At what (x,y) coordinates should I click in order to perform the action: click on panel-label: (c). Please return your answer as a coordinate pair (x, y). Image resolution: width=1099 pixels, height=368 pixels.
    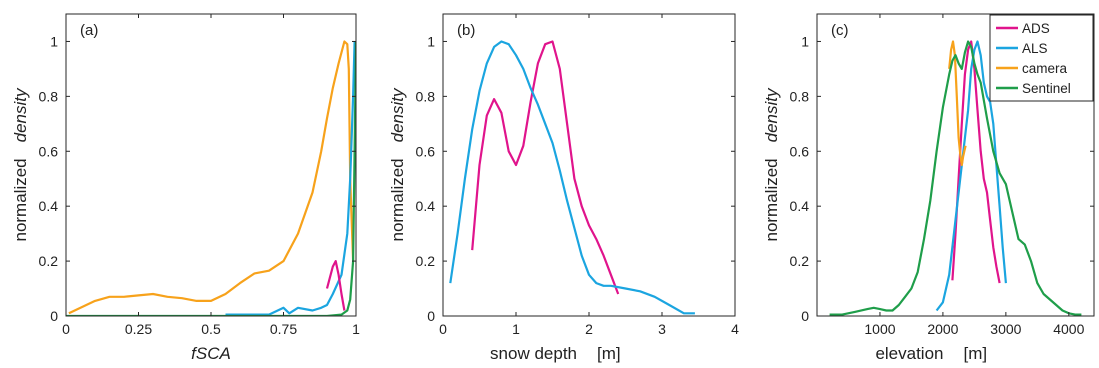
    Looking at the image, I should click on (840, 30).